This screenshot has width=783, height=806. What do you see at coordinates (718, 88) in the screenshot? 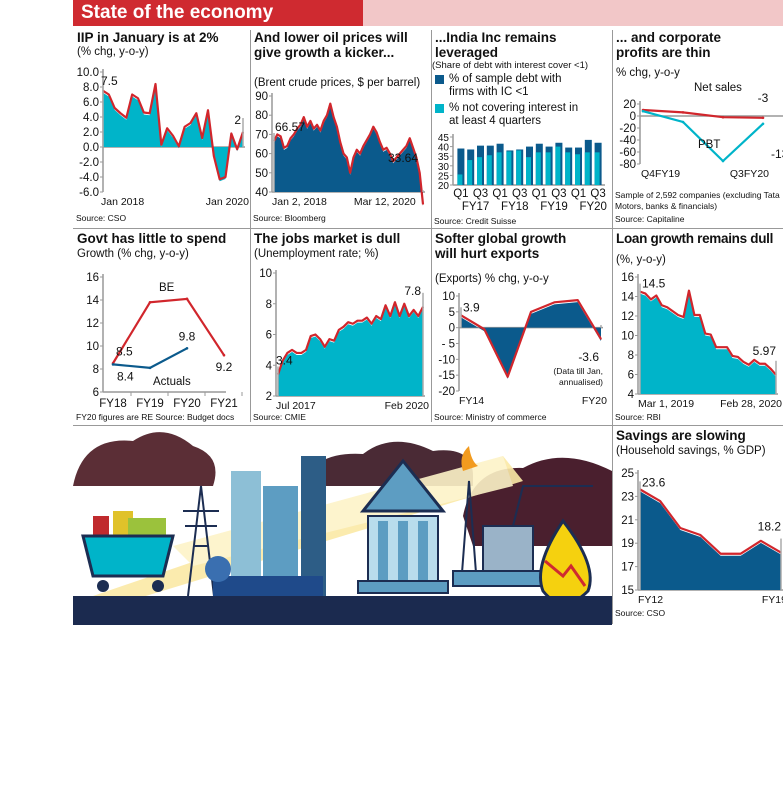
I see `series-label-net-sales: Net sales` at bounding box center [718, 88].